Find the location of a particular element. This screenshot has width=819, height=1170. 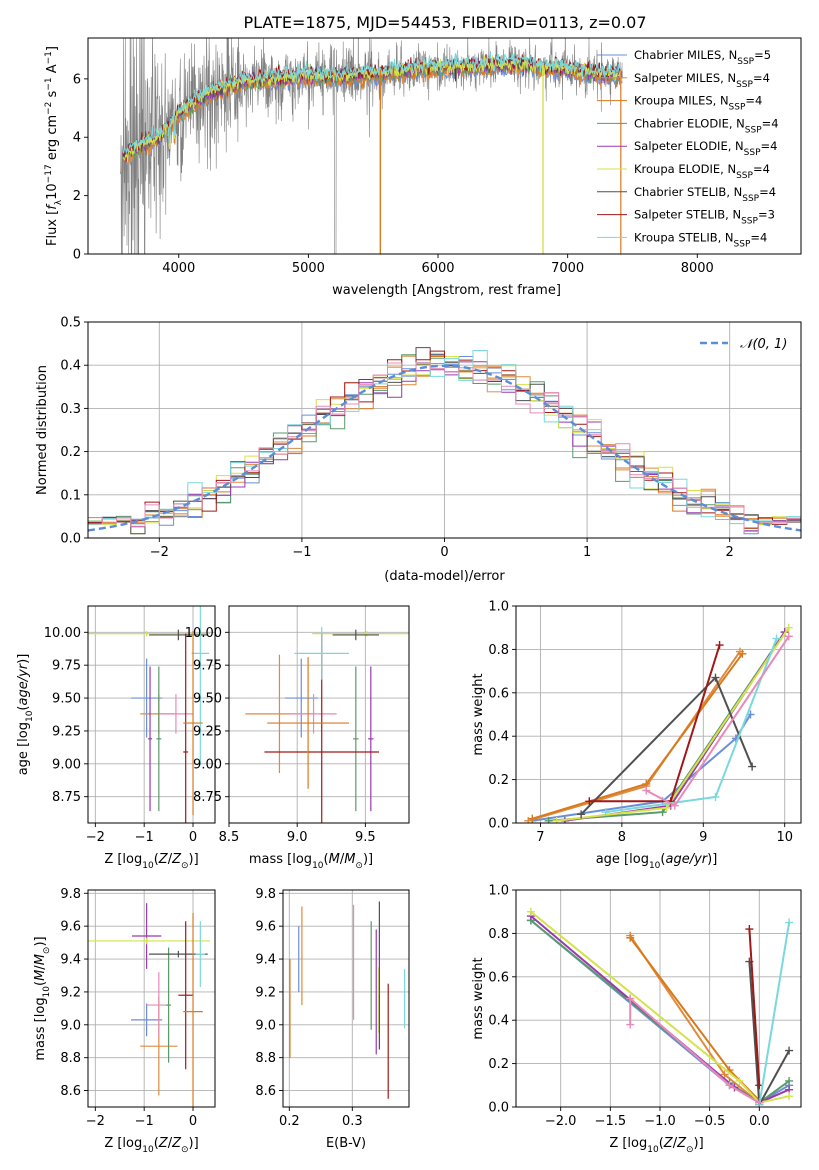

legend-label: Kroupa STELIB, NSSP=4 is located at coordinates (700, 239).